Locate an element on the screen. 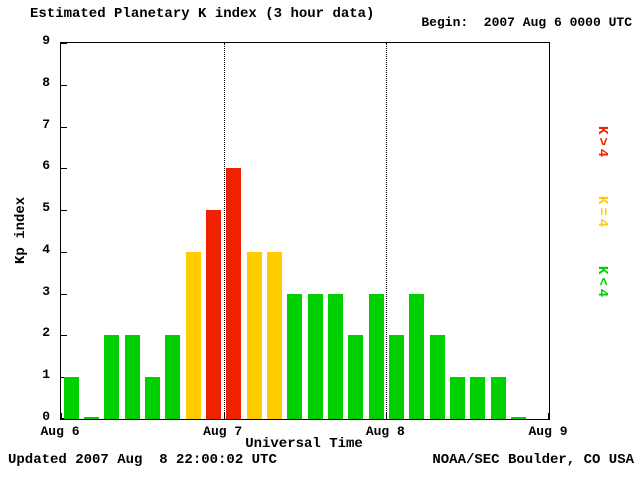 This screenshot has height=480, width=640. x-tick-label: Aug 9 is located at coordinates (548, 431).